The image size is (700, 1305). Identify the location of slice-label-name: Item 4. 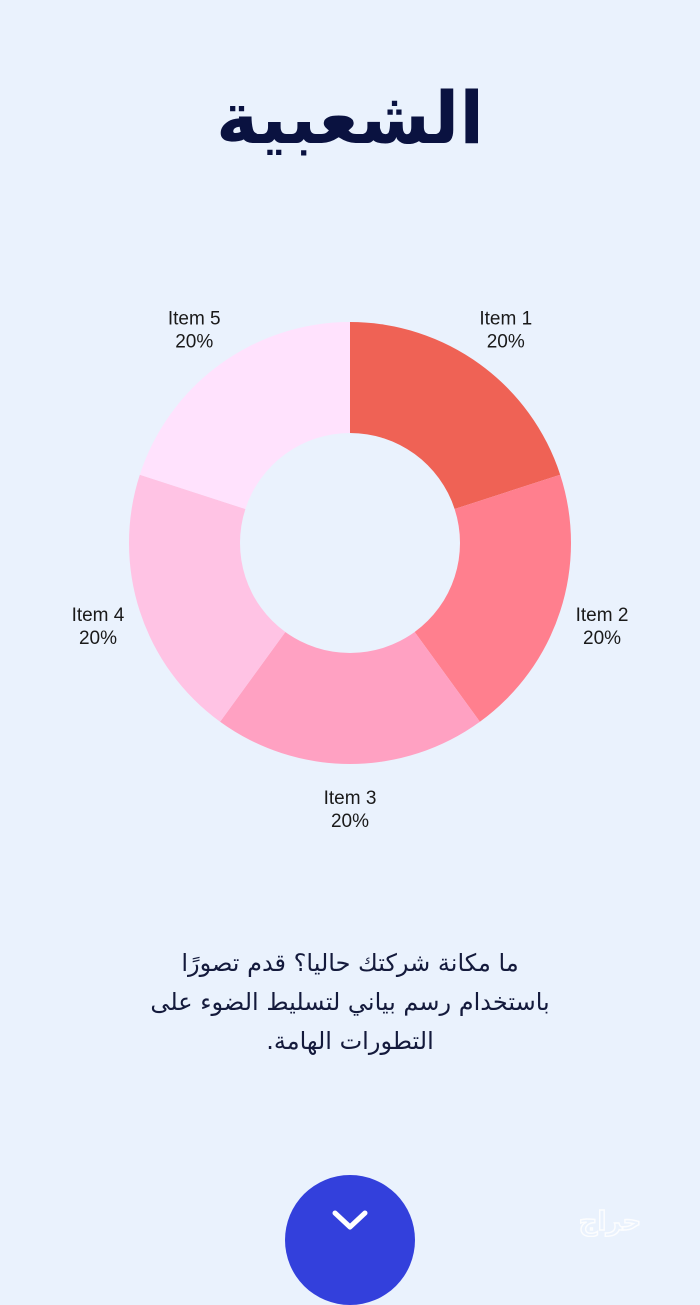
(98, 615).